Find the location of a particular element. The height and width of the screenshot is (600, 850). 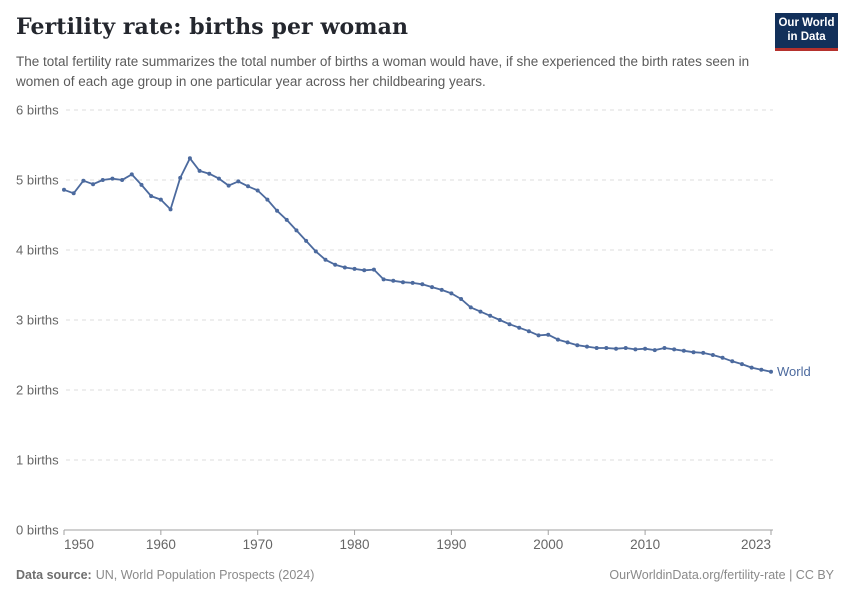

y-tick-label: 4 births is located at coordinates (37, 250).